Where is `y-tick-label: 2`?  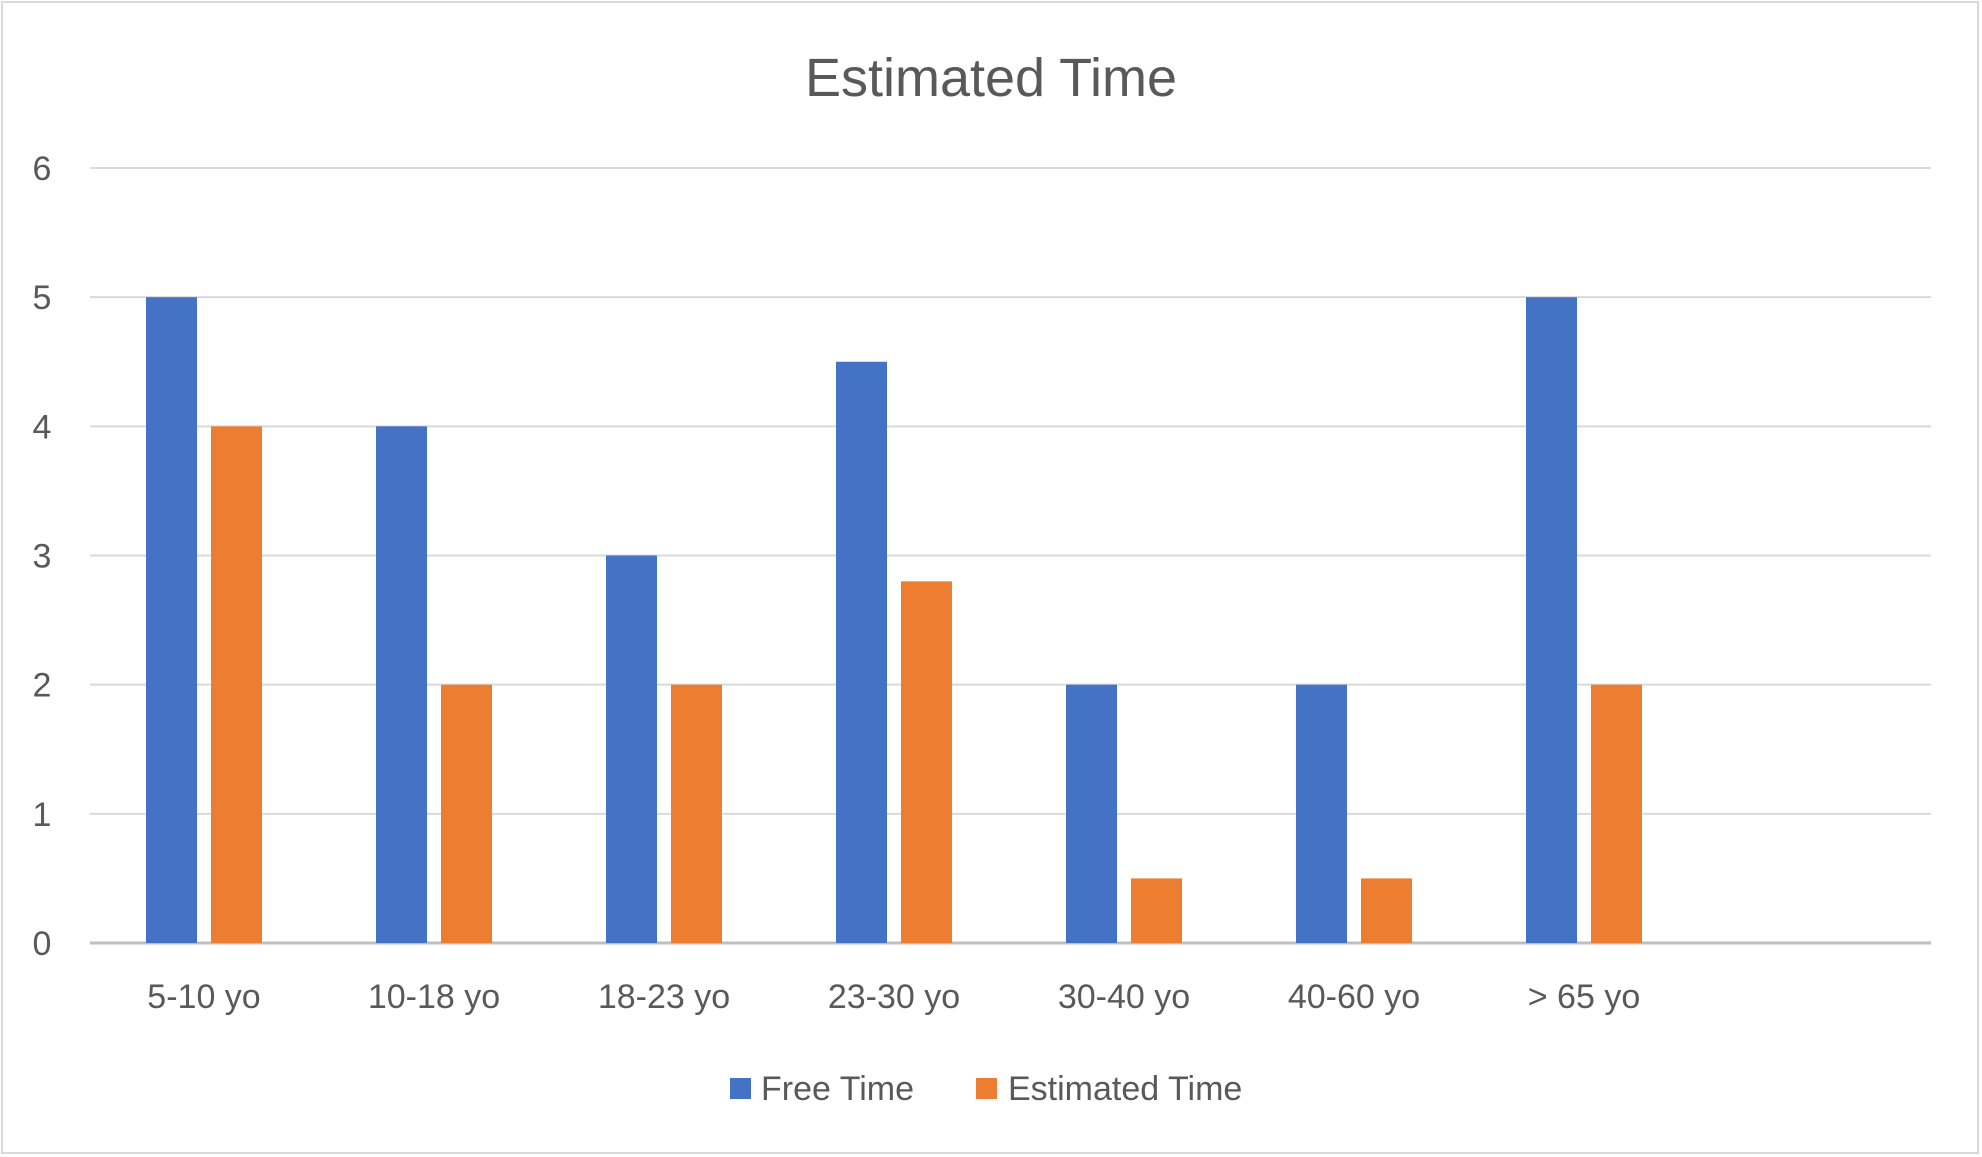 y-tick-label: 2 is located at coordinates (42, 686).